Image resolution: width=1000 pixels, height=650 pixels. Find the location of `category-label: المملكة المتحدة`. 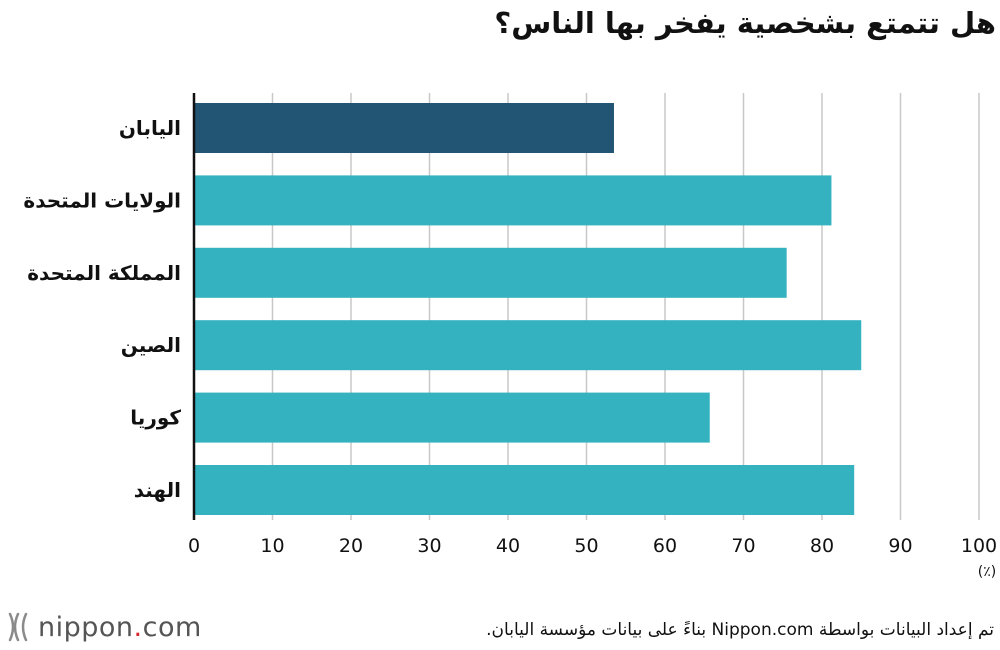

category-label: المملكة المتحدة is located at coordinates (104, 273).